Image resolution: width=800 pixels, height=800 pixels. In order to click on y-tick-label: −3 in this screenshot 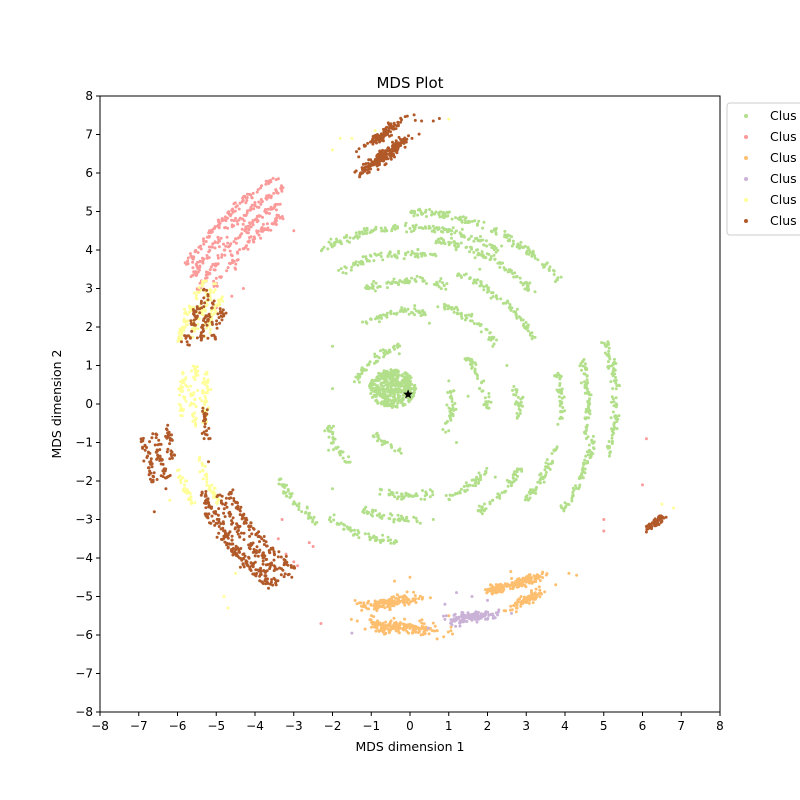, I will do `click(84, 520)`.